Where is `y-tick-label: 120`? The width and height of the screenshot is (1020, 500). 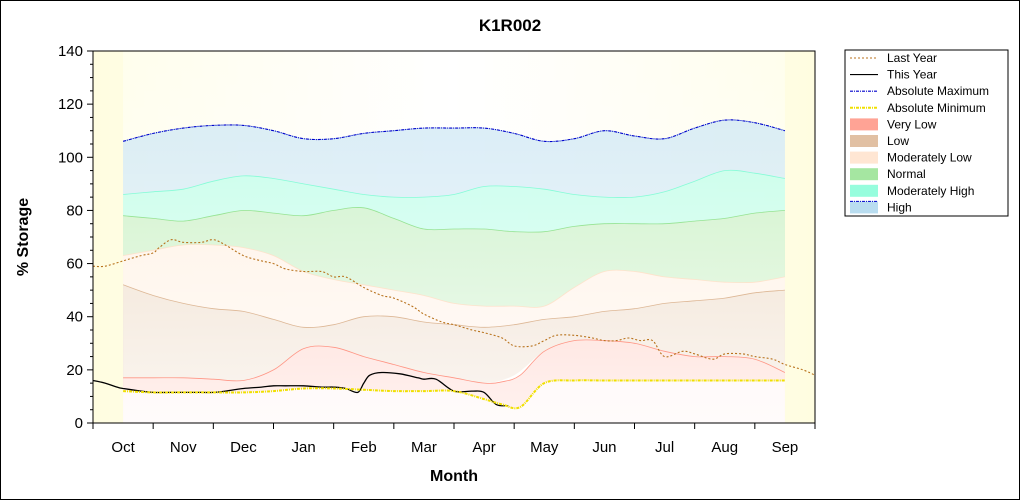
y-tick-label: 120 is located at coordinates (70, 104).